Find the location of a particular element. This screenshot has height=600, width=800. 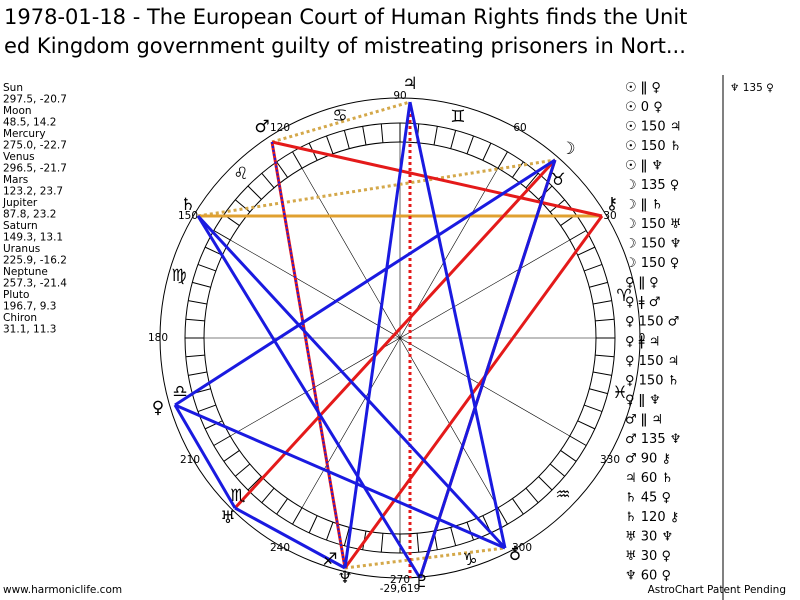

zodiac-sign: ♍ is located at coordinates (178, 276).